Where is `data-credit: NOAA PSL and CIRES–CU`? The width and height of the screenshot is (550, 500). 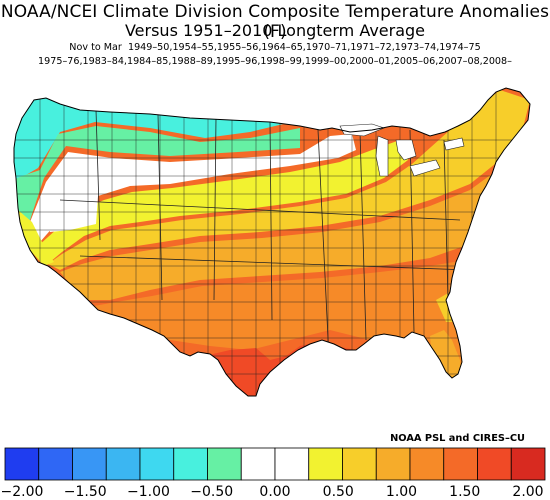
data-credit: NOAA PSL and CIRES–CU is located at coordinates (457, 438).